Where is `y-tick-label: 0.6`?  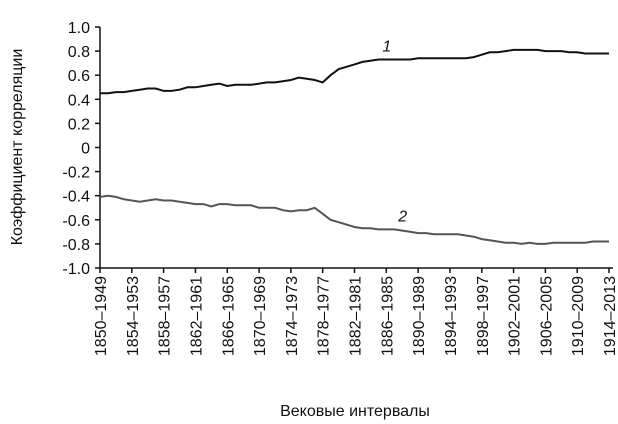
y-tick-label: 0.6 is located at coordinates (79, 76).